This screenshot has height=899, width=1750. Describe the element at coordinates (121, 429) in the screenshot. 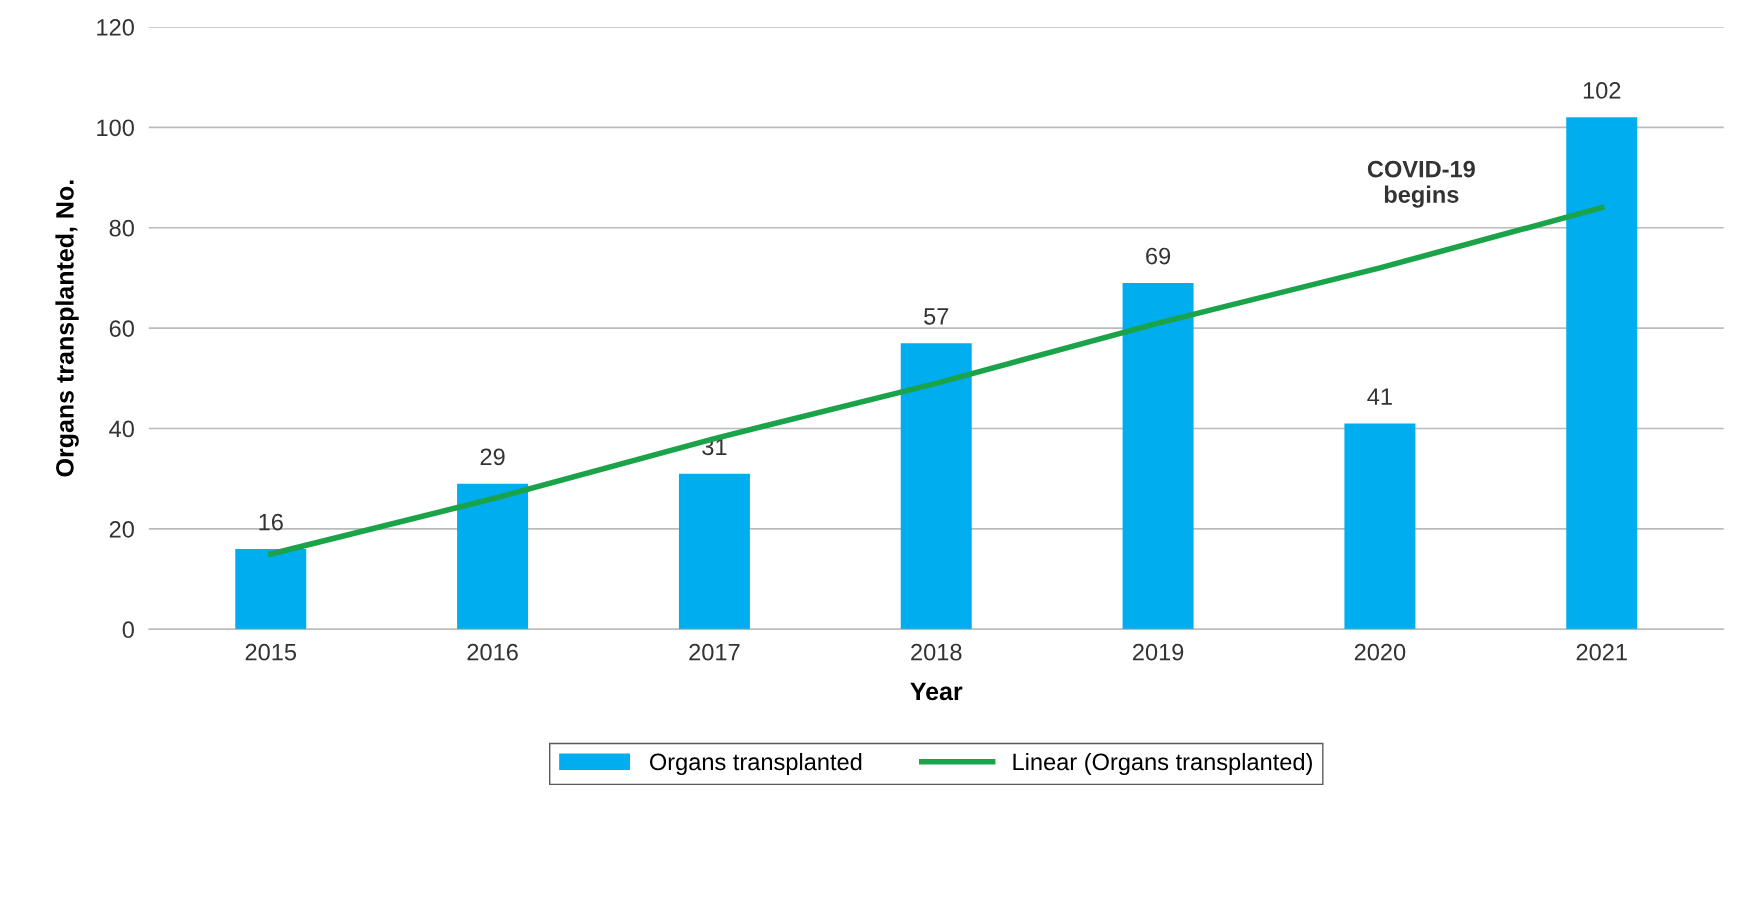

I see `y-tick-label: 40` at that location.